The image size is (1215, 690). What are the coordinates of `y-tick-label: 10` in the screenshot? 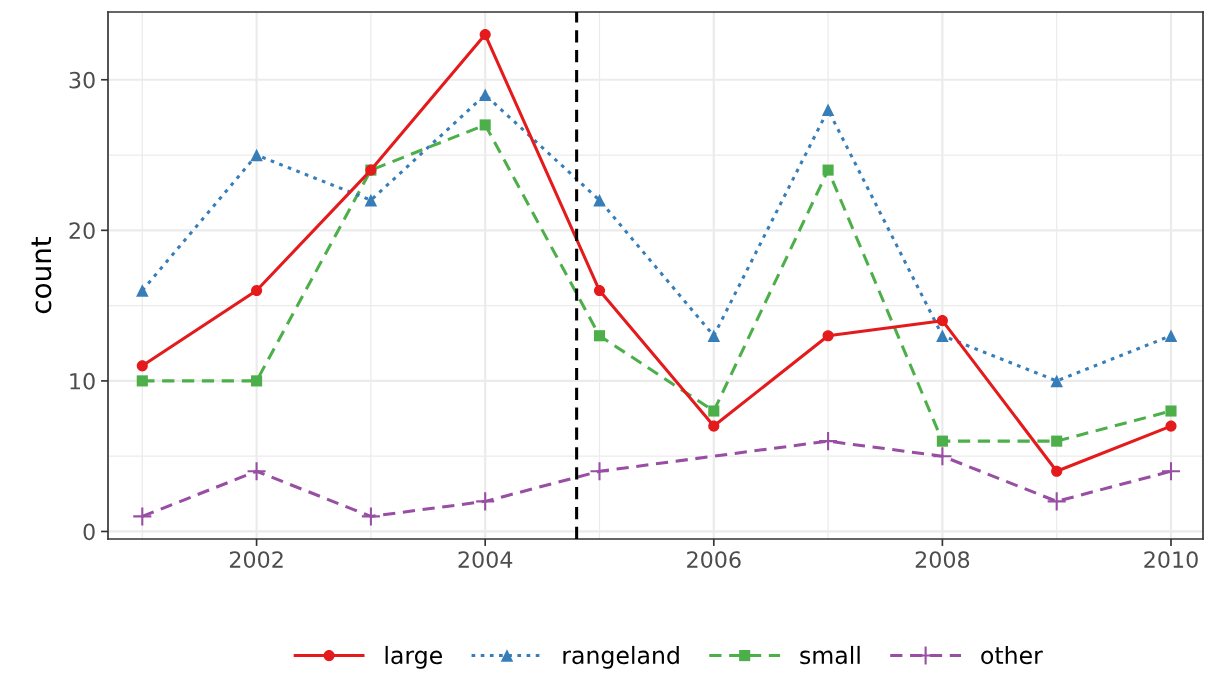 It's located at (82, 381).